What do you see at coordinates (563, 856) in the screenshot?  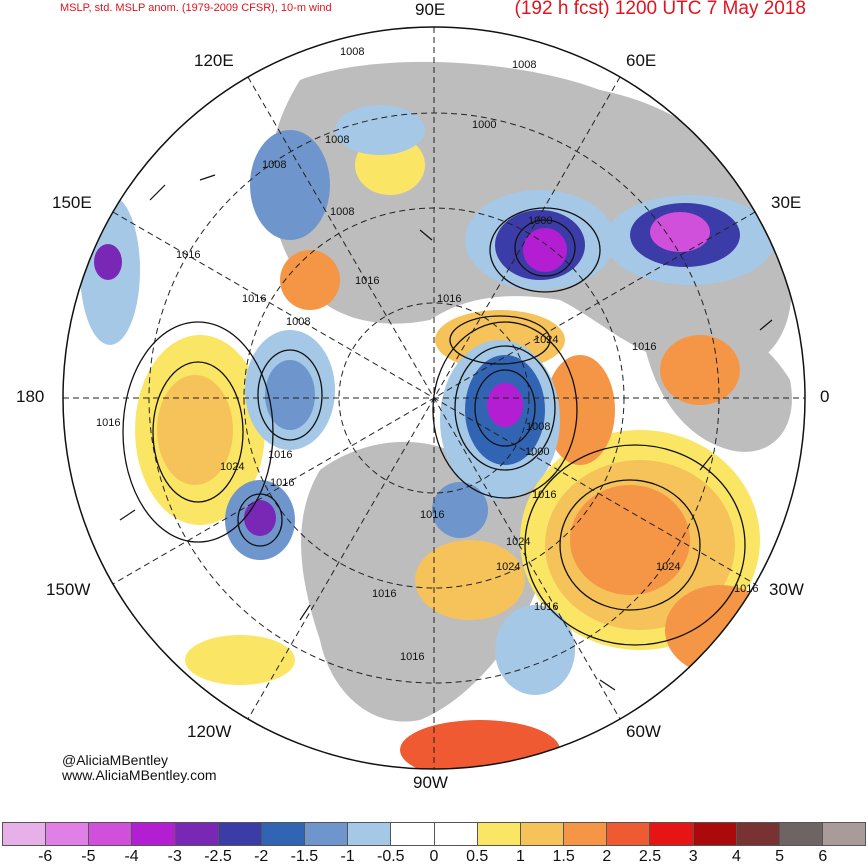 I see `colorbar-tick-label: 1.5` at bounding box center [563, 856].